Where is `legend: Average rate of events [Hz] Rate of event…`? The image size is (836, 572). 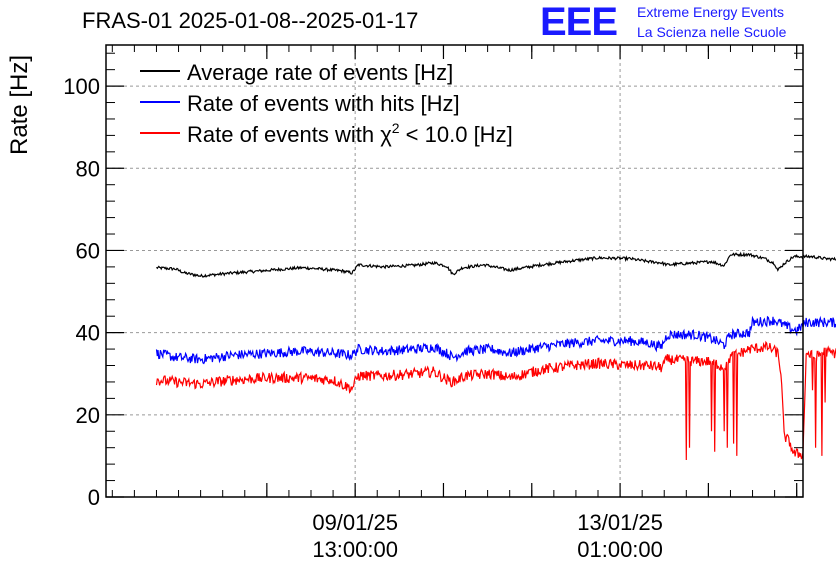 legend: Average rate of events [Hz] Rate of event… is located at coordinates (326, 103).